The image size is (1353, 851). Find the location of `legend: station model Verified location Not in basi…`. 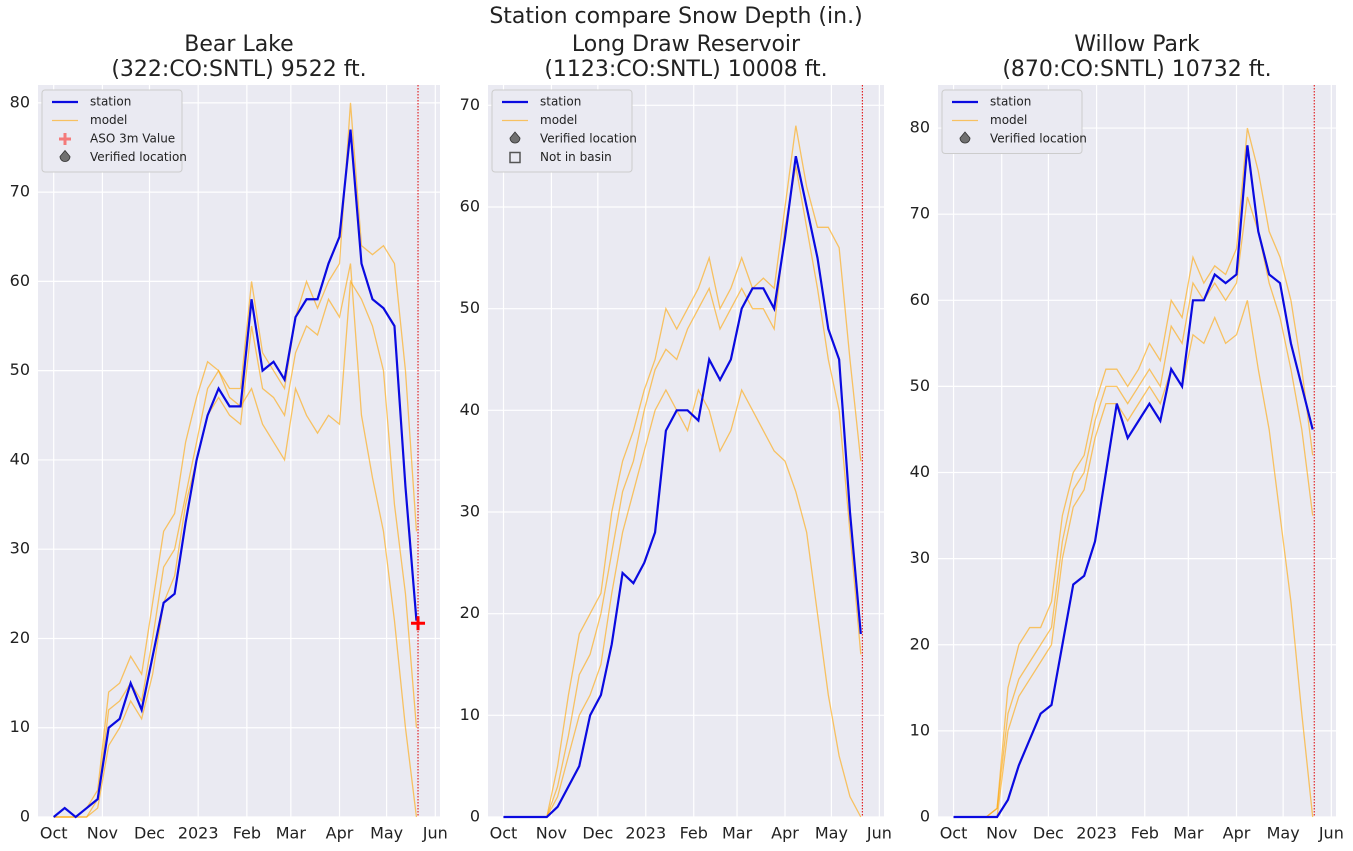

legend: station model Verified location Not in basi… is located at coordinates (564, 131).